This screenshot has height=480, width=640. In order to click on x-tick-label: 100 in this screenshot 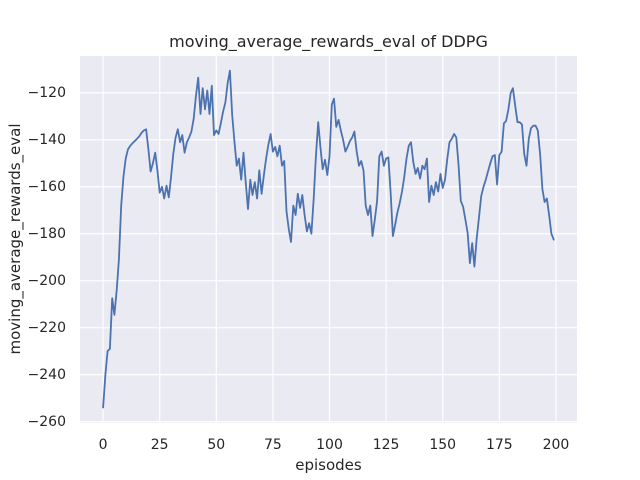, I will do `click(329, 445)`.